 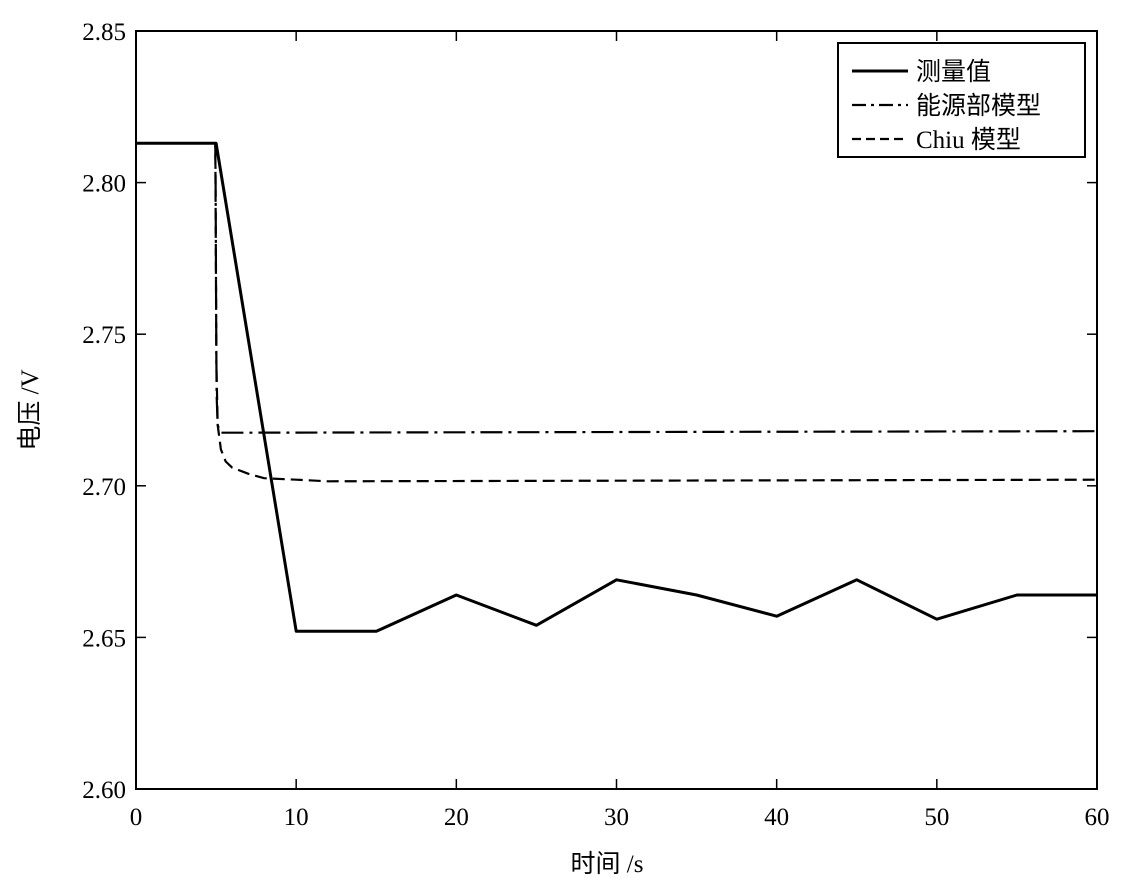 What do you see at coordinates (30, 409) in the screenshot?
I see `y-axis-title: 电压 /V` at bounding box center [30, 409].